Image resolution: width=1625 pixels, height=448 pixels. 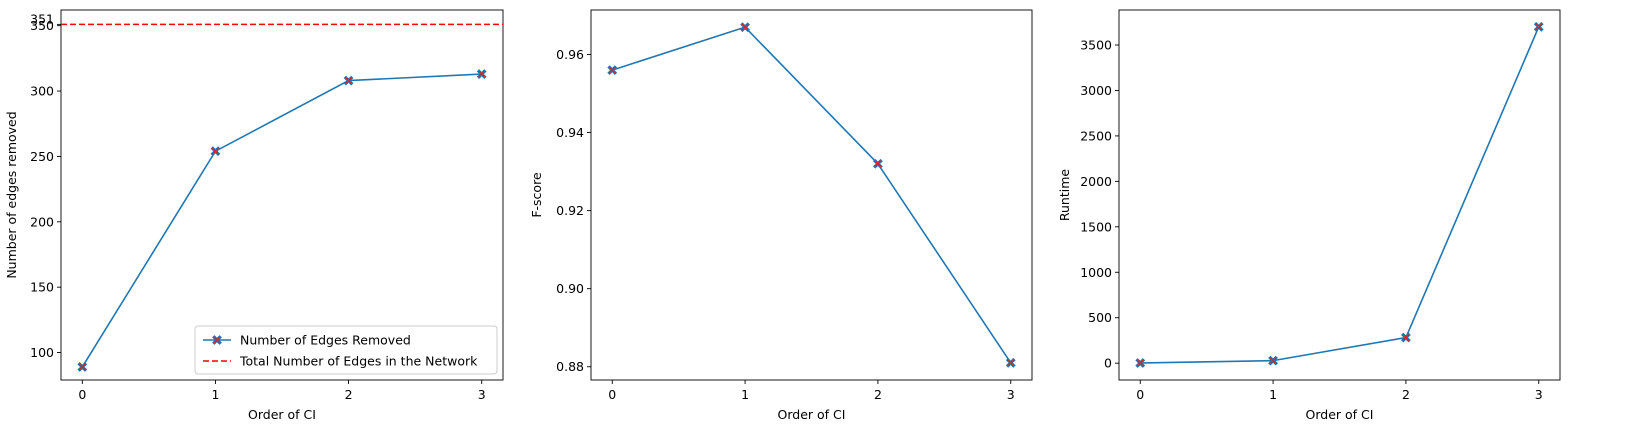 What do you see at coordinates (1096, 272) in the screenshot?
I see `y-tick-label: 1000` at bounding box center [1096, 272].